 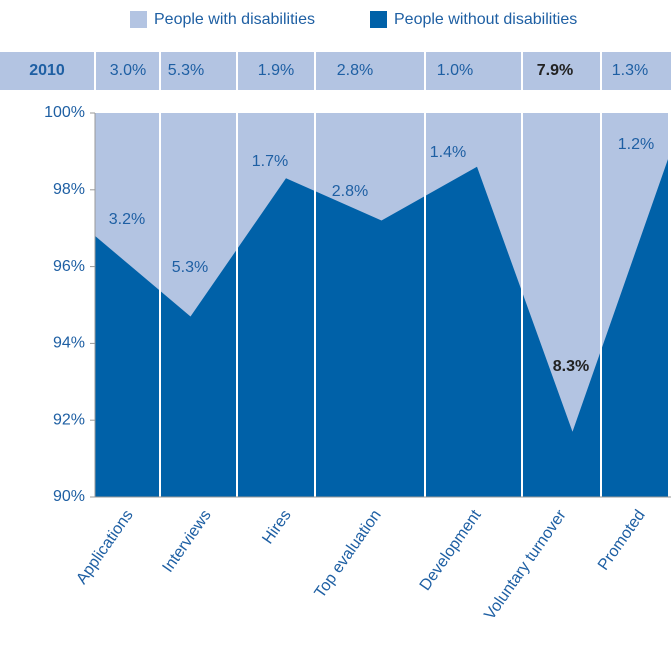 I want to click on data-label: 8.3%, so click(x=571, y=366).